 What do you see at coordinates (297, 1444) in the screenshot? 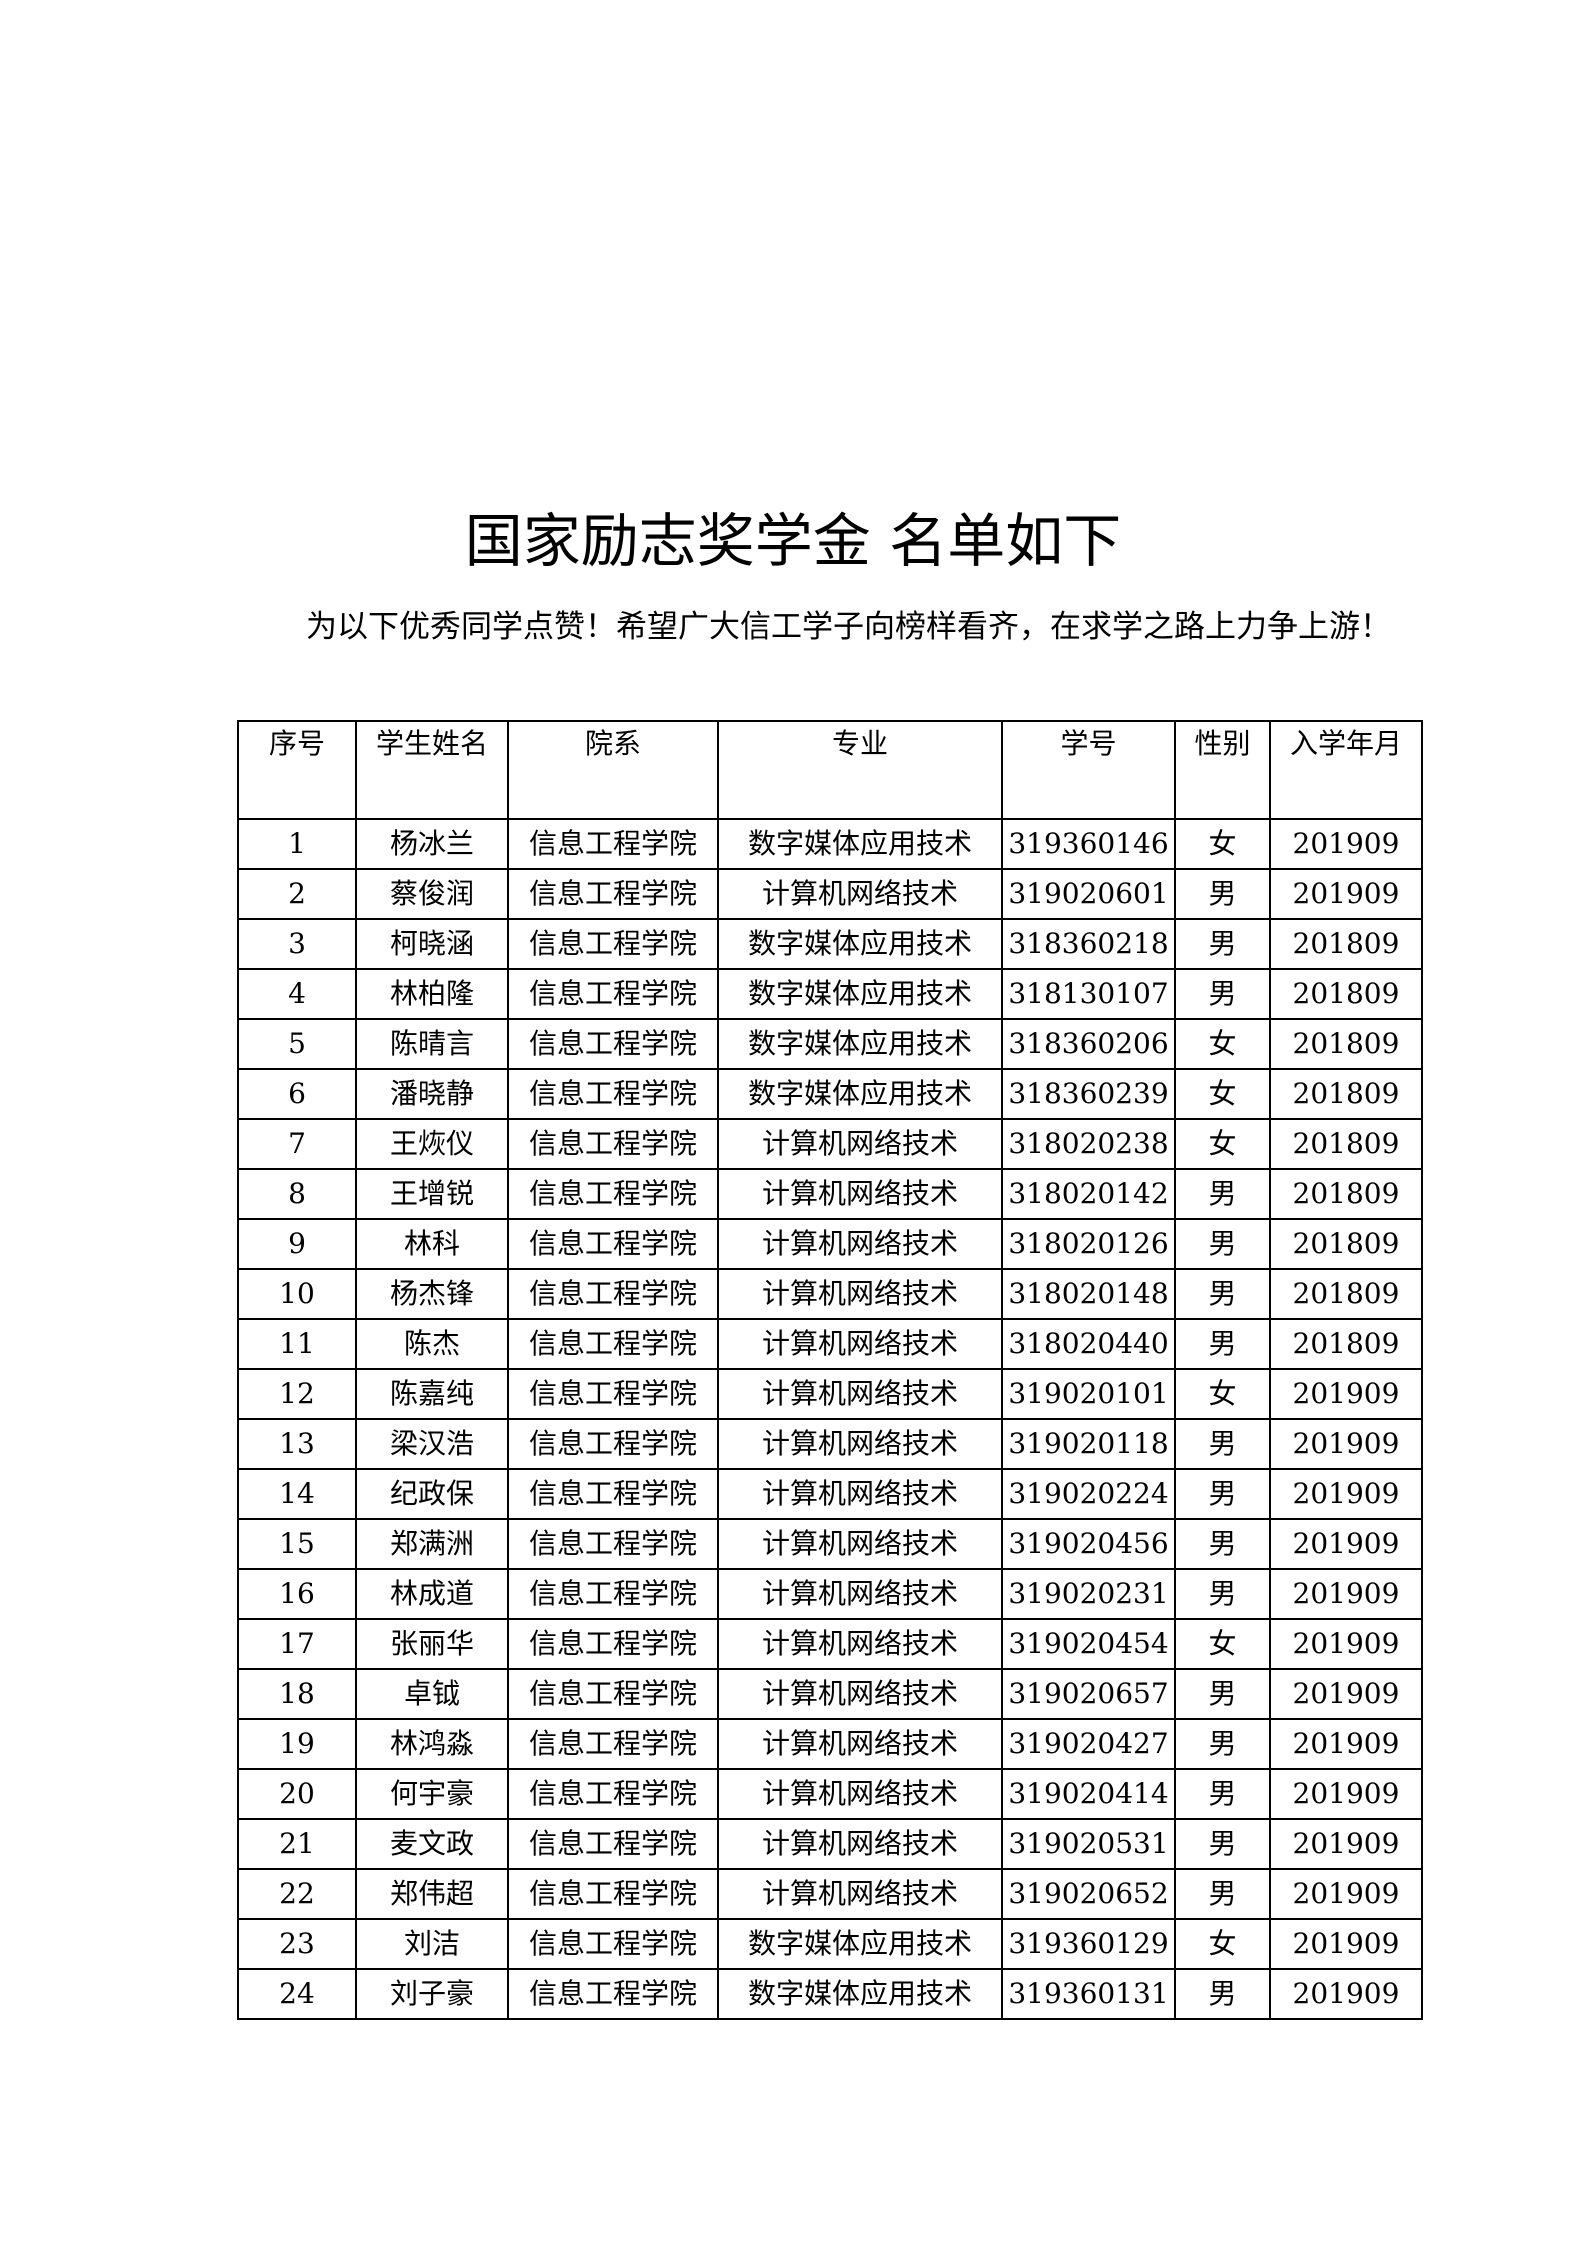
I see `cell-index: 13` at bounding box center [297, 1444].